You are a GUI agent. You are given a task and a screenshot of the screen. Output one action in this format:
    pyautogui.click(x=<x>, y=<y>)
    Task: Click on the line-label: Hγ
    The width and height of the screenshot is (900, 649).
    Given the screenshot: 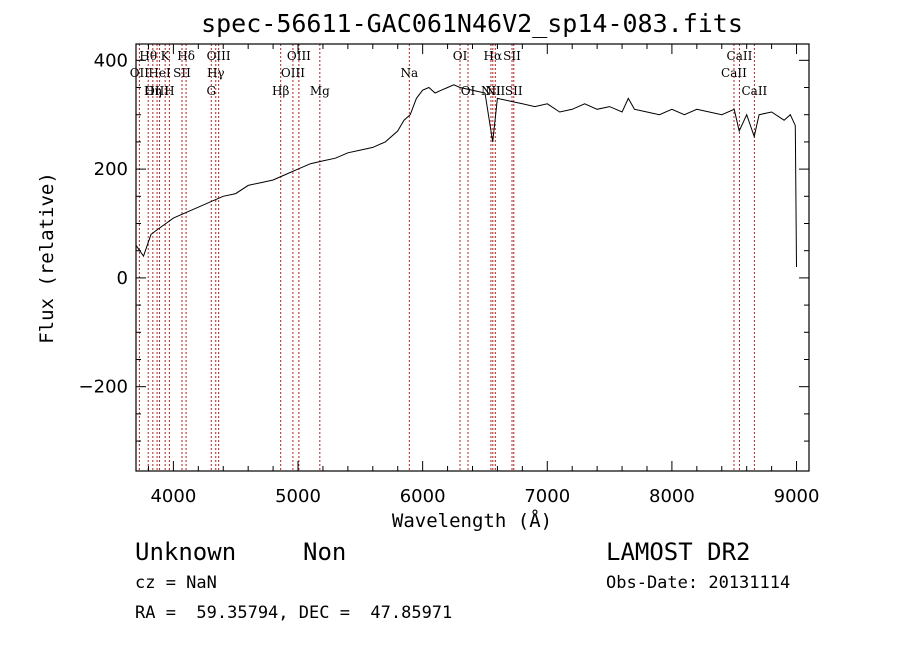 What is the action you would take?
    pyautogui.click(x=216, y=73)
    